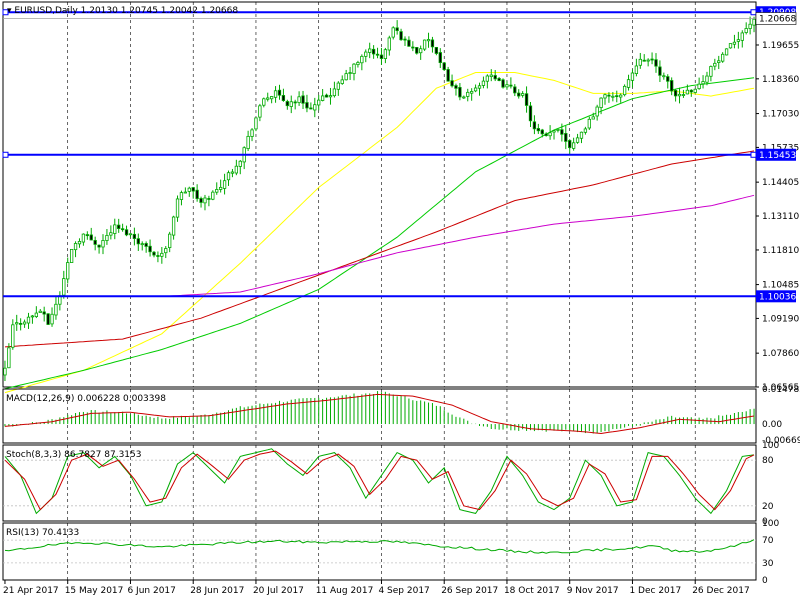 This screenshot has width=800, height=600. I want to click on rsi-panel: 100 70 30 0, so click(390, 552).